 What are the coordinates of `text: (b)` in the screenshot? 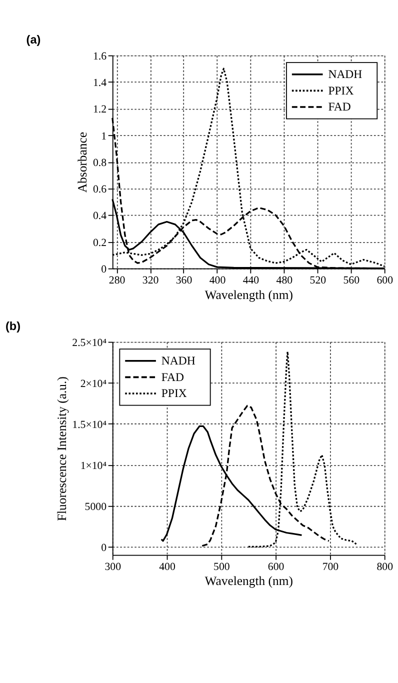 It's located at (13, 327).